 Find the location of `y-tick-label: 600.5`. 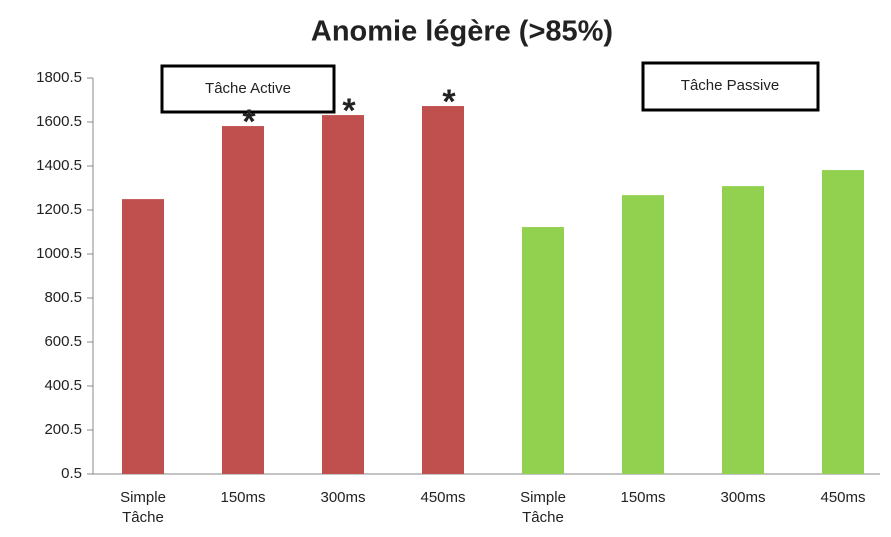

y-tick-label: 600.5 is located at coordinates (63, 341).